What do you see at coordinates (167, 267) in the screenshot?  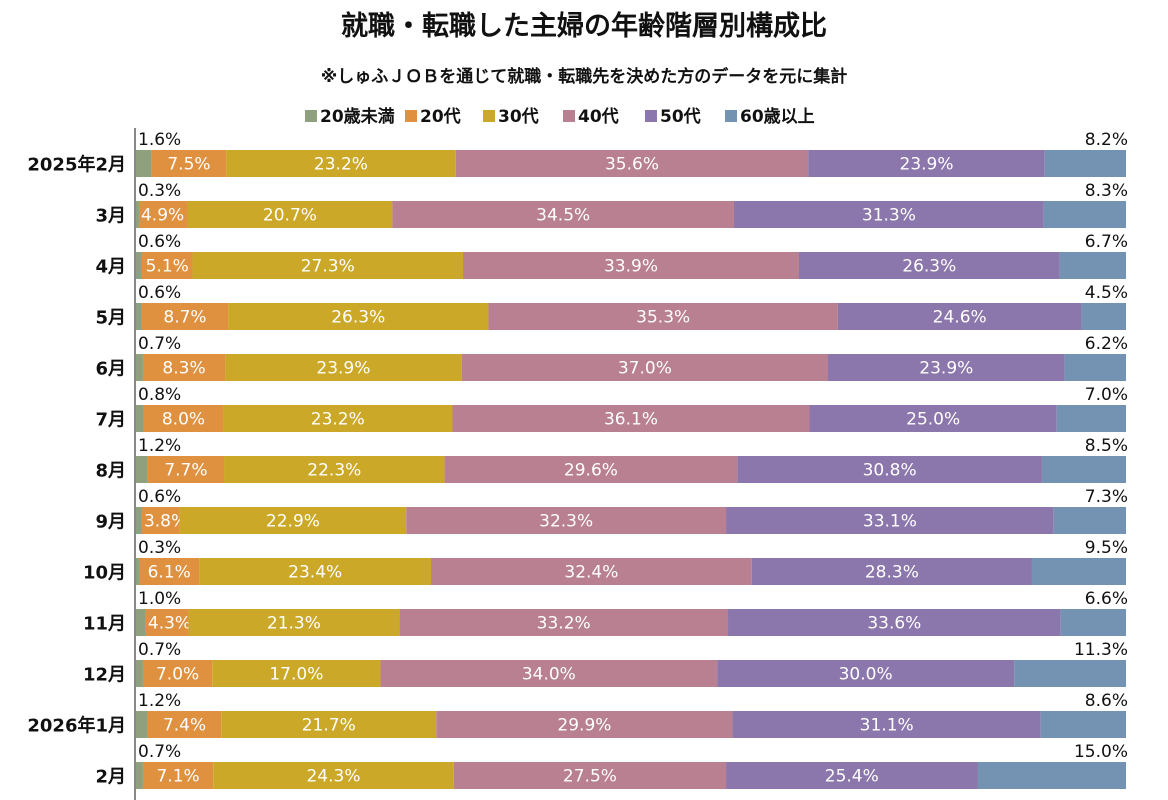 I see `data-label: 5.1%` at bounding box center [167, 267].